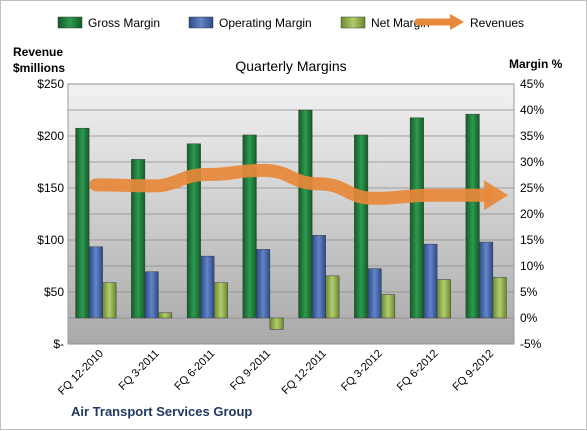 This screenshot has height=431, width=587. Describe the element at coordinates (532, 136) in the screenshot. I see `right-tick-label: 35%` at that location.